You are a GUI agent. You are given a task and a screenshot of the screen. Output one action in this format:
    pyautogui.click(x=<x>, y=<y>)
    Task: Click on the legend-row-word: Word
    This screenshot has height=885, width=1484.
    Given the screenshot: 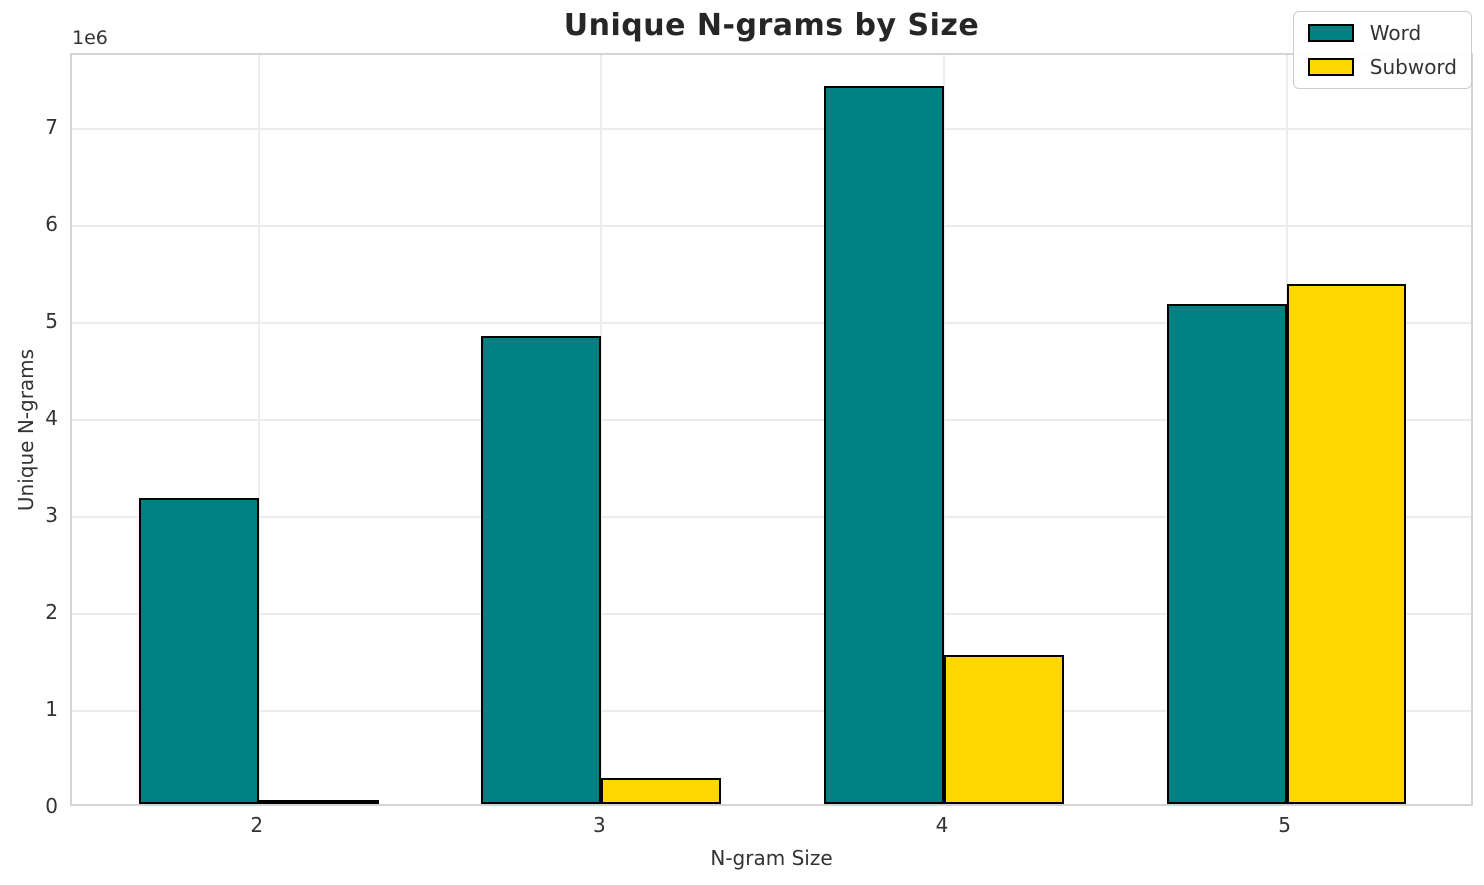 What is the action you would take?
    pyautogui.click(x=1382, y=33)
    